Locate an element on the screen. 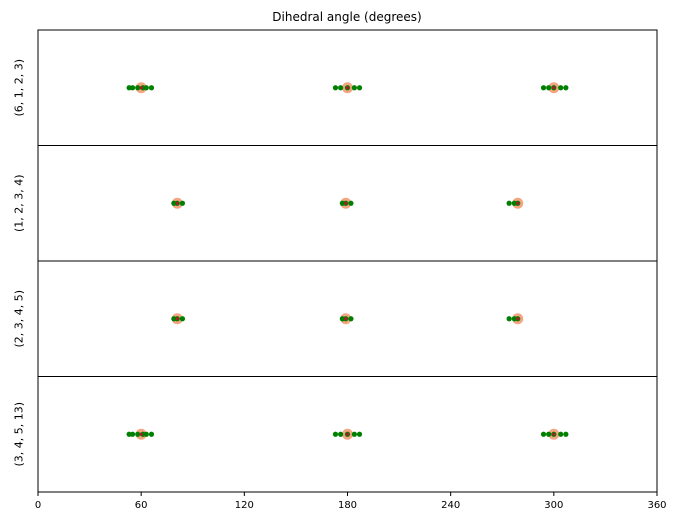 This screenshot has width=681, height=526. x-tick-label: 240 is located at coordinates (450, 505).